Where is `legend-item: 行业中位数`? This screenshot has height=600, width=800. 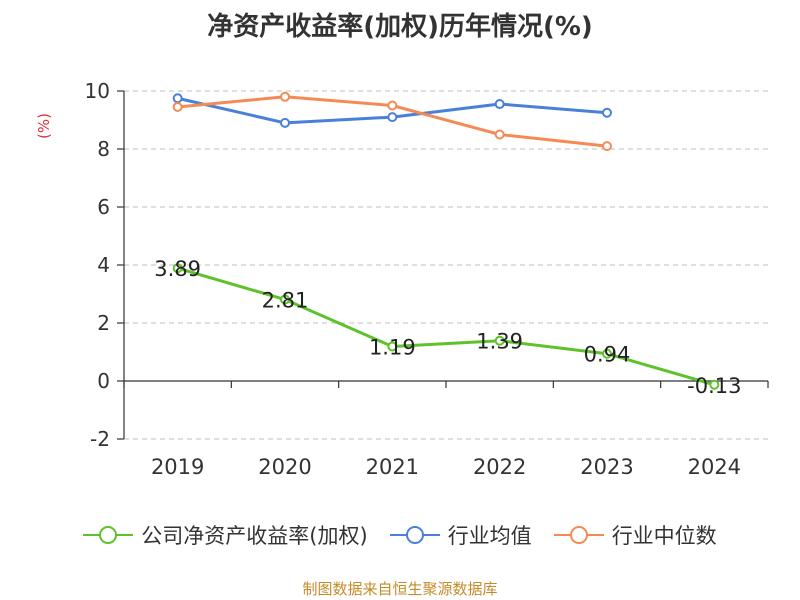
legend-item: 行业中位数 is located at coordinates (635, 535).